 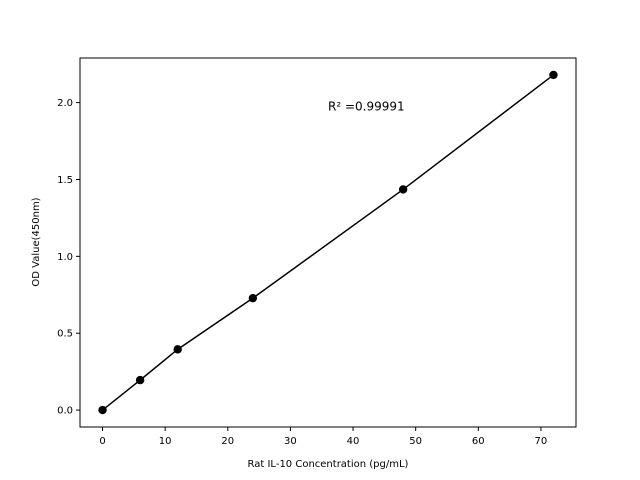 I want to click on x-tick-label: 30, so click(x=290, y=441).